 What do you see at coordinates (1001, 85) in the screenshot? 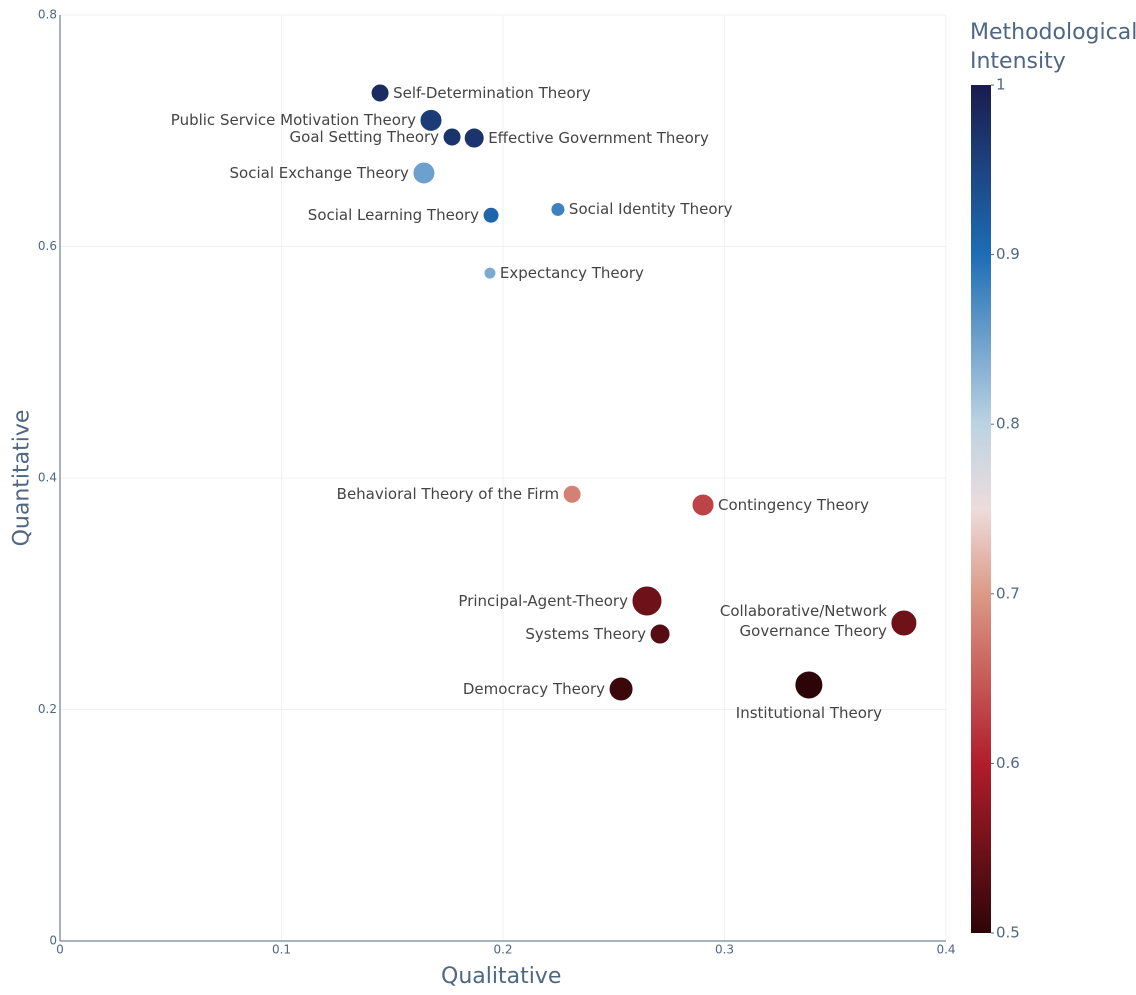
I see `colorbar-tick-label: 1` at bounding box center [1001, 85].